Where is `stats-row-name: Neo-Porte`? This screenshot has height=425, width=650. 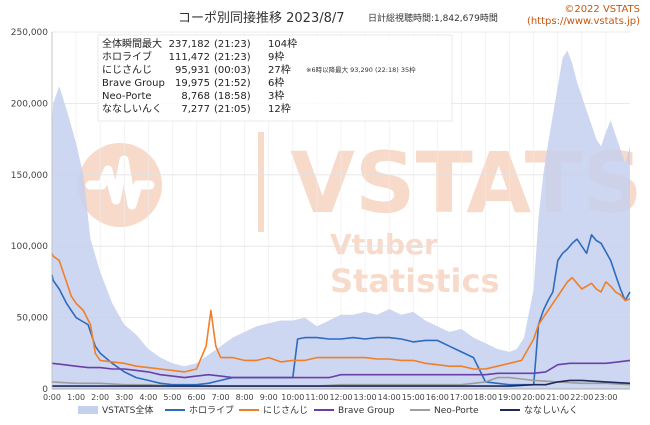
stats-row-name: Neo-Porte is located at coordinates (127, 96).